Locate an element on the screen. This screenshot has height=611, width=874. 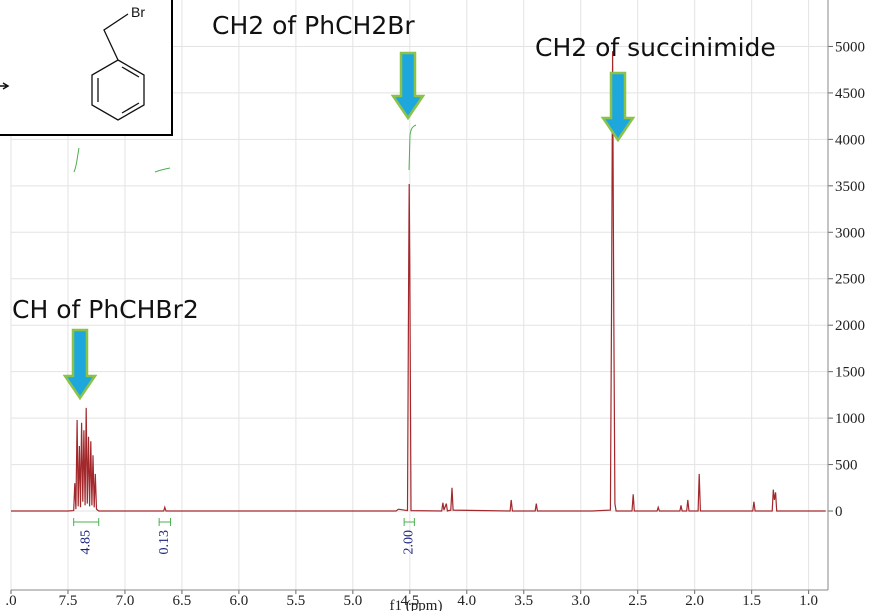
y-tick-label: 2500 is located at coordinates (850, 280).